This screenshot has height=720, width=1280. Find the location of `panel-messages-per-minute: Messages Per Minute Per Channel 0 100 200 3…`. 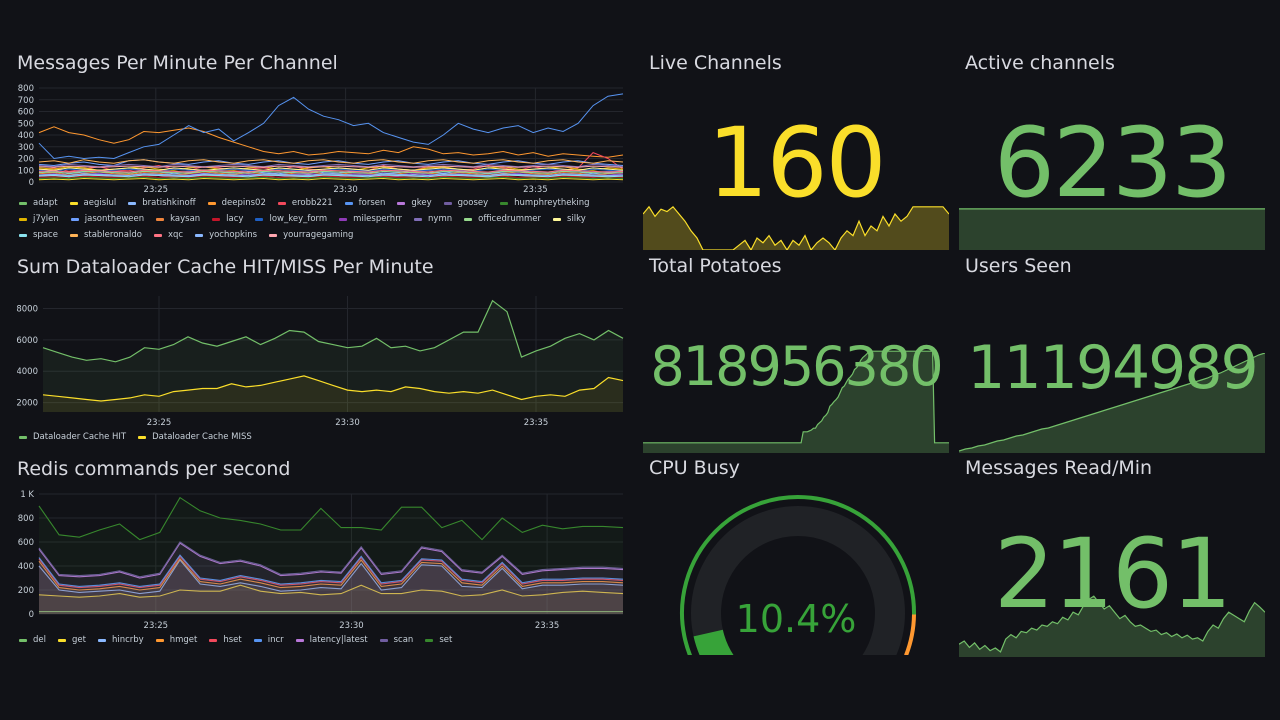

panel-messages-per-minute: Messages Per Minute Per Channel 0 100 200 3… is located at coordinates (322, 152).